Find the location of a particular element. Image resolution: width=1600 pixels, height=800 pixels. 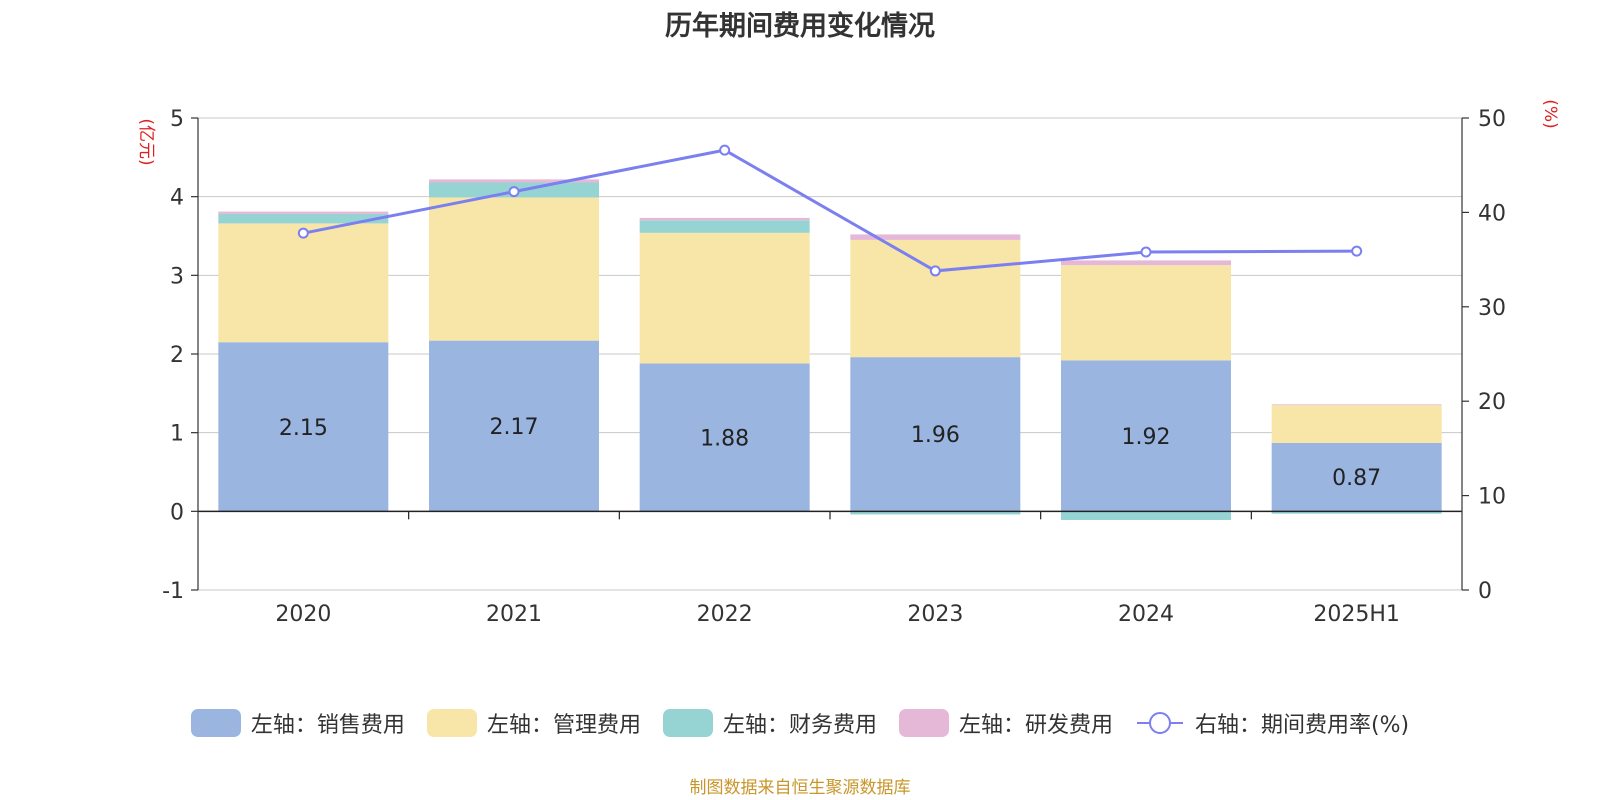

legend-item-admin: 左轴：管理费用 is located at coordinates (533, 723).